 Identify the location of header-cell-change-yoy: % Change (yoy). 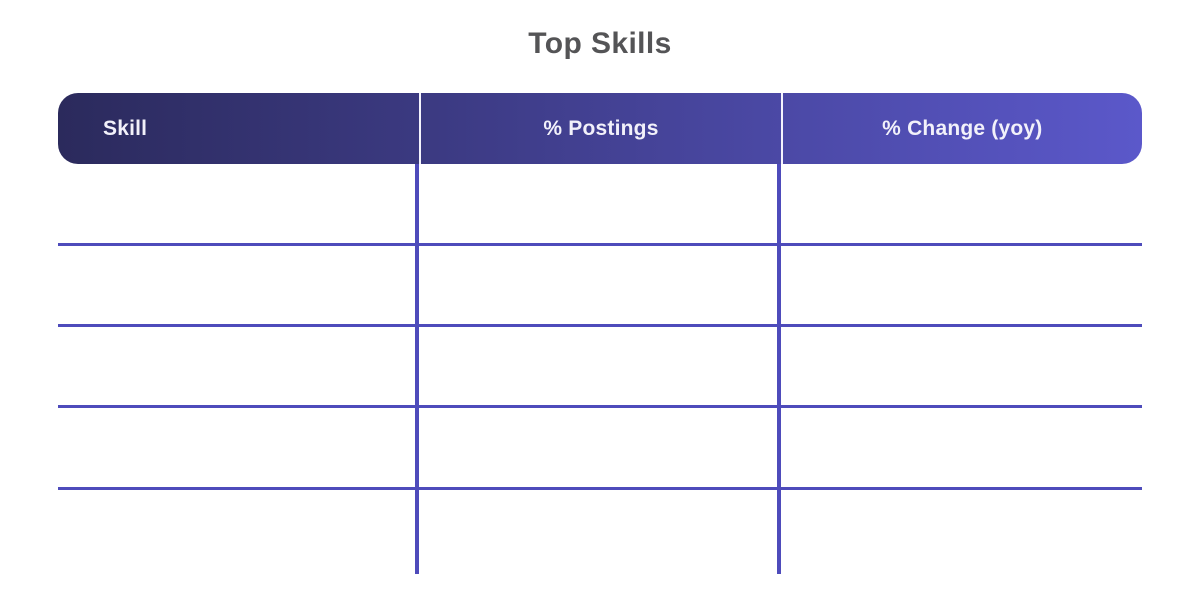
(961, 128).